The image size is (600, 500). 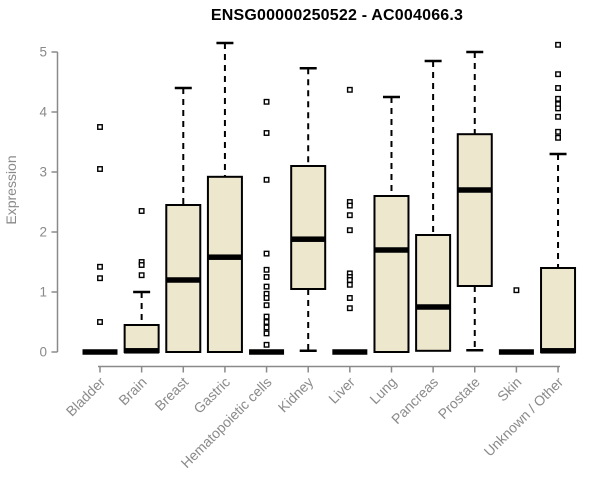 I want to click on pancreas-box, so click(x=433, y=293).